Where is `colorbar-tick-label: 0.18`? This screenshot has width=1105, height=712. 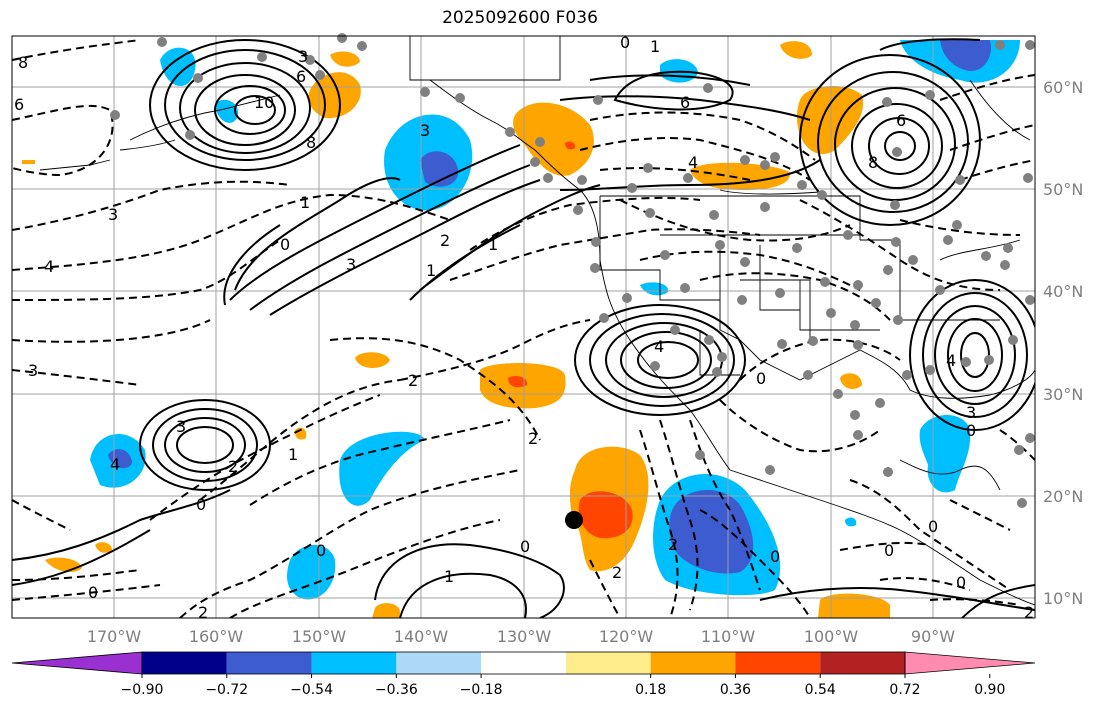 colorbar-tick-label: 0.18 is located at coordinates (650, 690).